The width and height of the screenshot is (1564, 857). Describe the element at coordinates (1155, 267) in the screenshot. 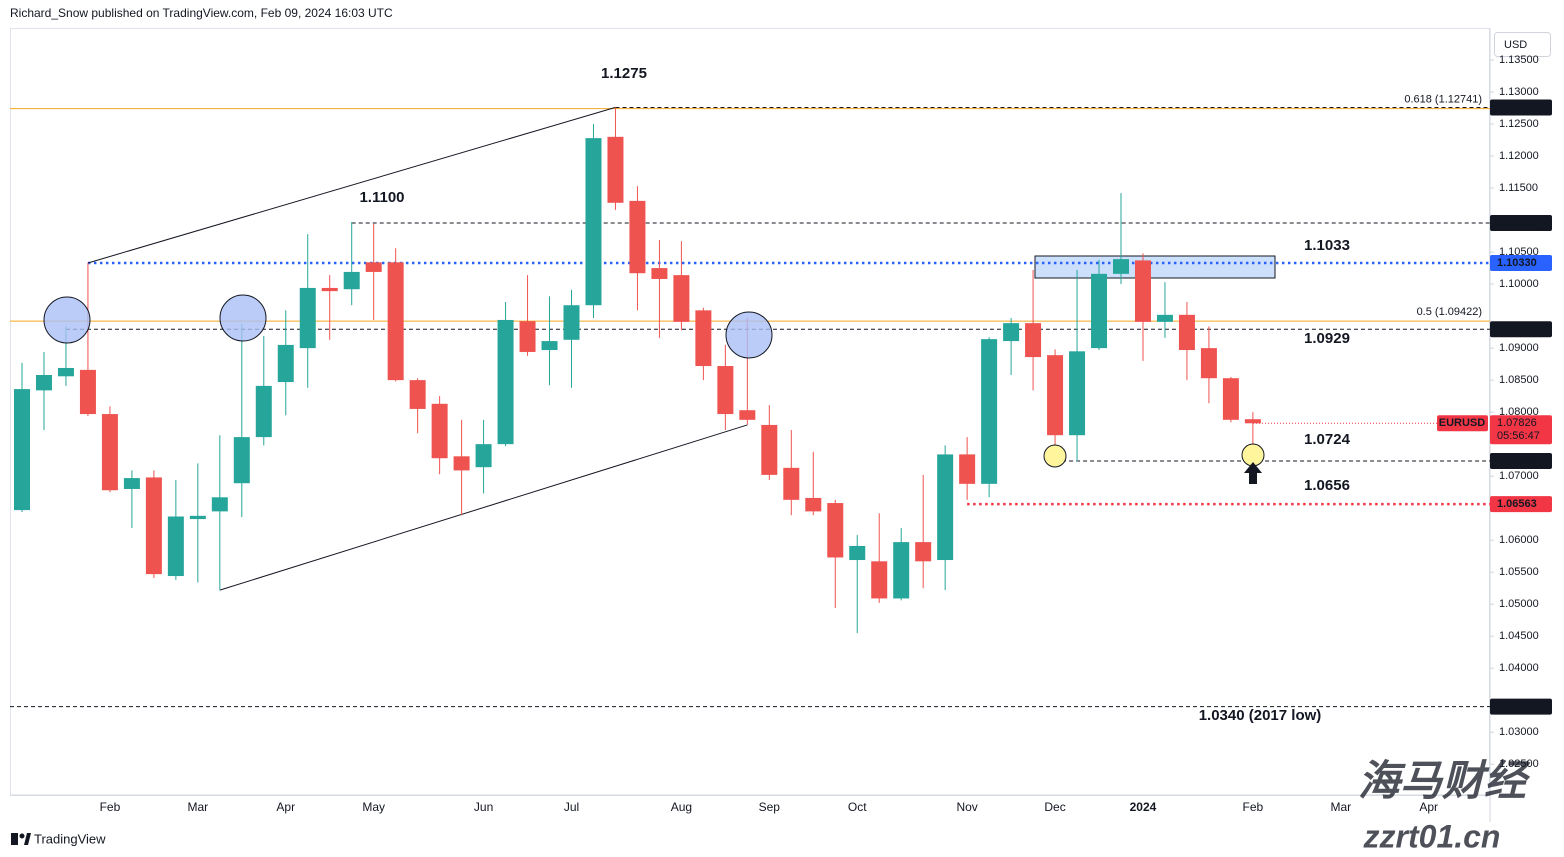

I see `drawings` at that location.